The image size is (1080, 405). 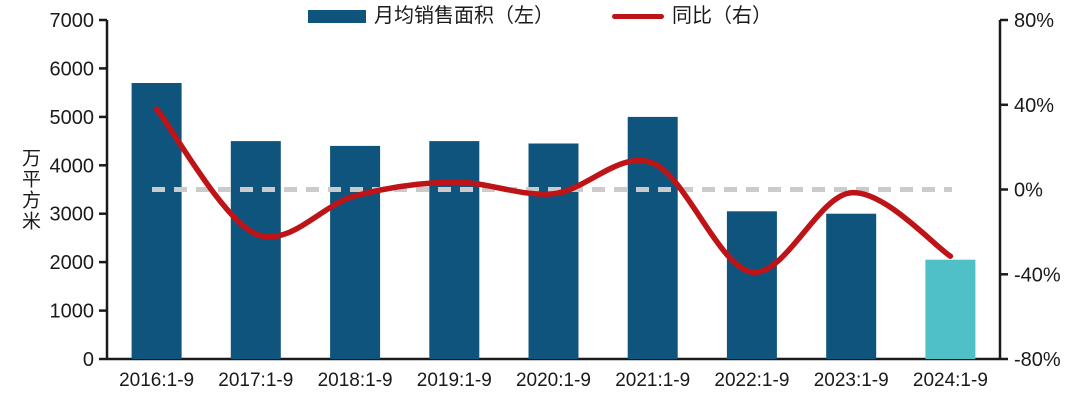 What do you see at coordinates (72, 312) in the screenshot?
I see `left-axis-tick-label: 1000` at bounding box center [72, 312].